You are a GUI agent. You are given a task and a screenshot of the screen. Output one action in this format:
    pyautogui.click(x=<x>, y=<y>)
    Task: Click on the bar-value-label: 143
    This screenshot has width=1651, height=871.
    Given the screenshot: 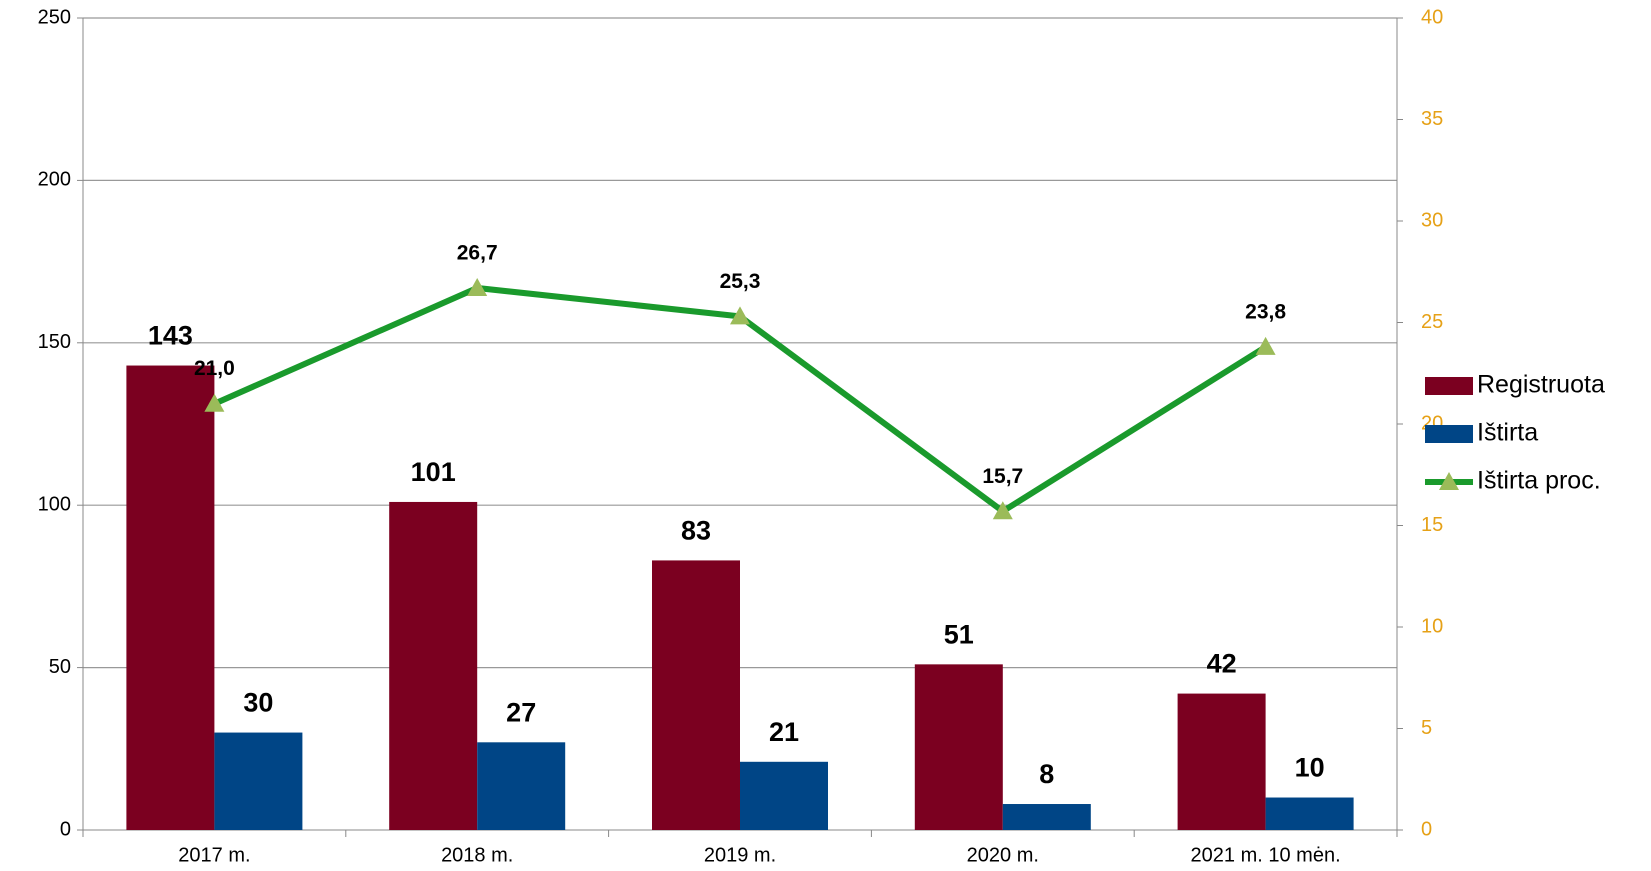 What is the action you would take?
    pyautogui.click(x=170, y=336)
    